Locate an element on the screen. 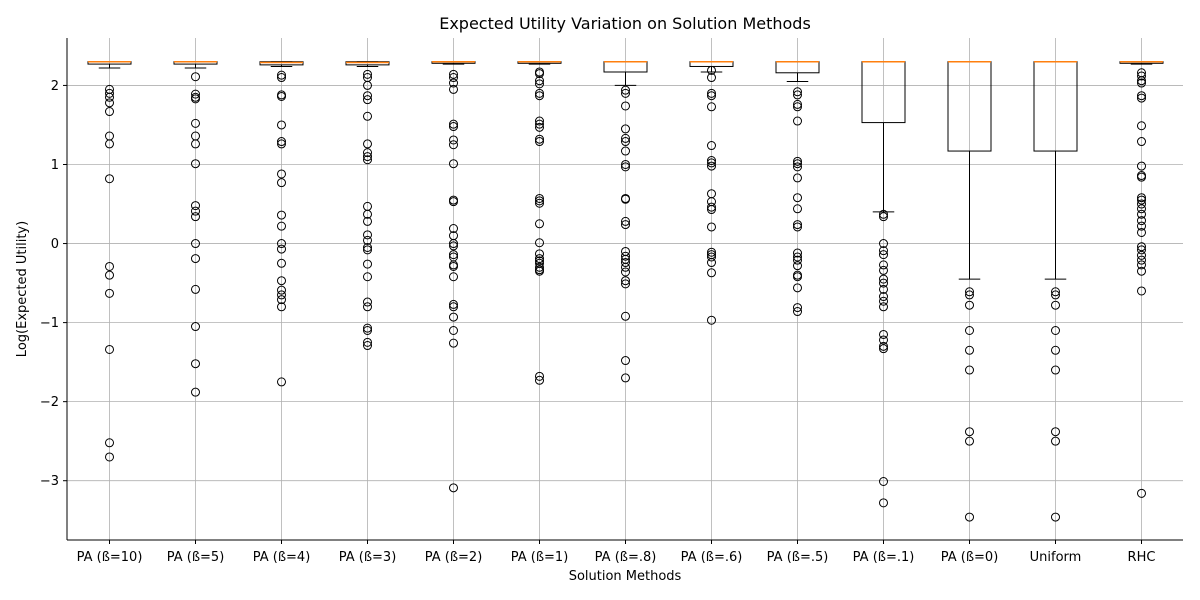  x-tick-label: PA (ß=1) is located at coordinates (540, 557).